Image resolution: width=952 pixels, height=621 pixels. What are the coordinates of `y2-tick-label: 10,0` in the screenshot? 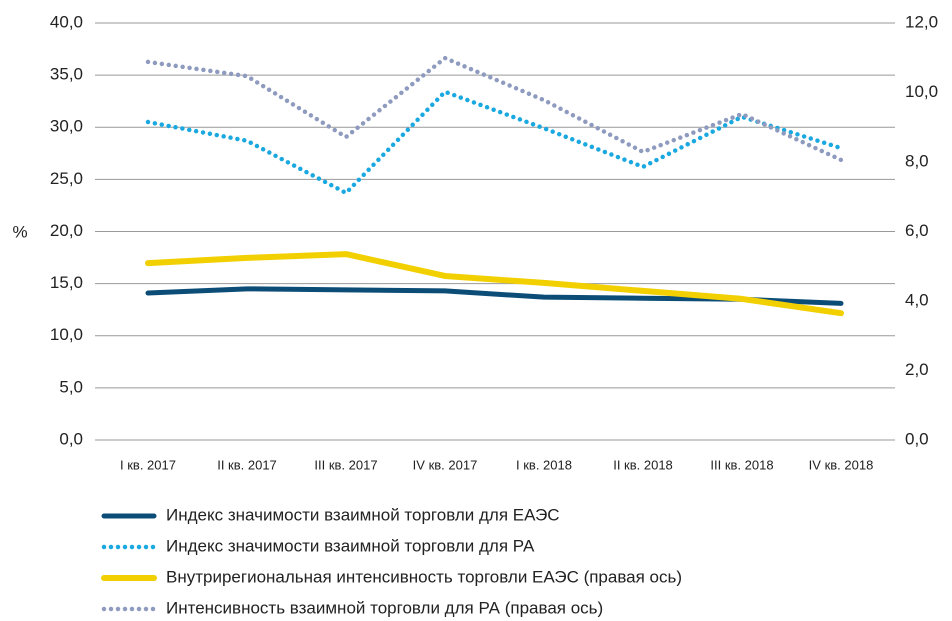 It's located at (921, 91).